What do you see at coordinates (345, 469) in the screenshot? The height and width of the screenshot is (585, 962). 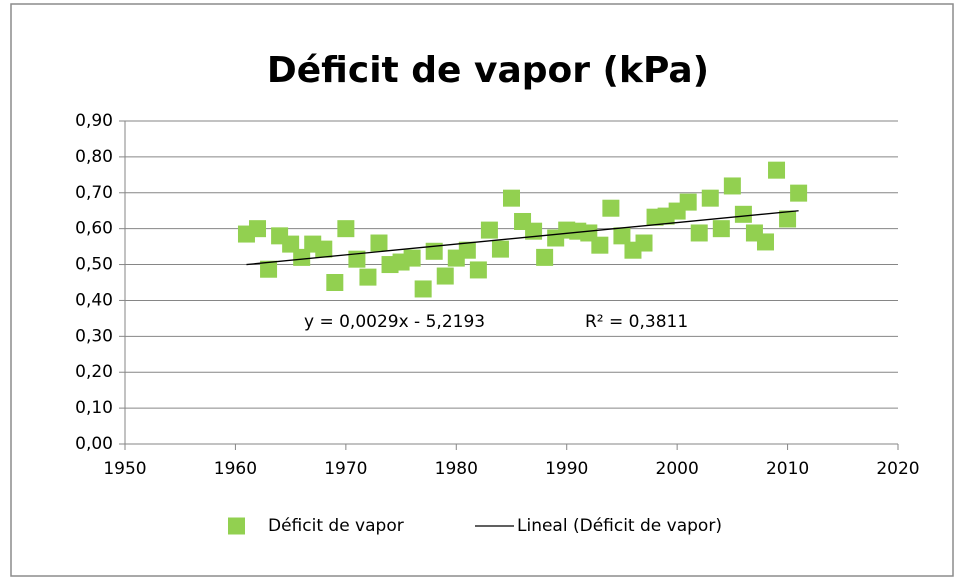 I see `x-tick-label: 1970` at bounding box center [345, 469].